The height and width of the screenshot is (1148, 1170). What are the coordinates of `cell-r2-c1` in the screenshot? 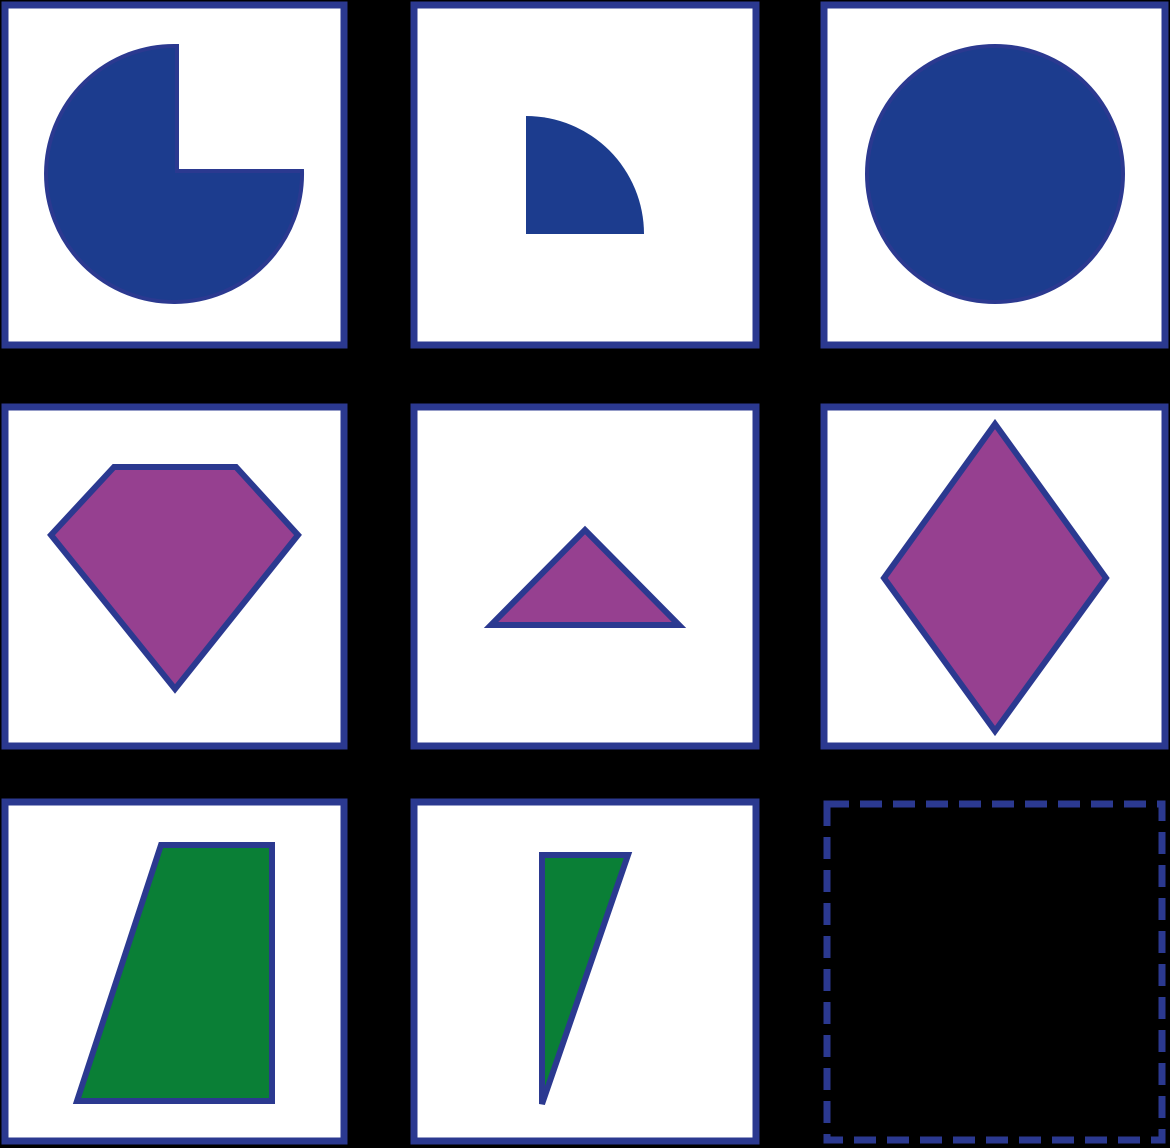 It's located at (174, 576).